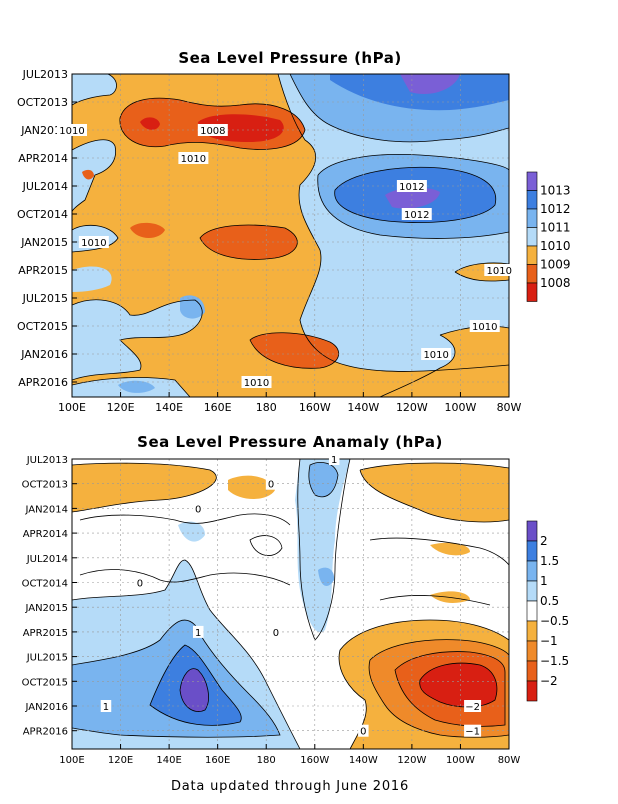 The width and height of the screenshot is (618, 804). I want to click on colorbar-level-label: 1011, so click(555, 228).